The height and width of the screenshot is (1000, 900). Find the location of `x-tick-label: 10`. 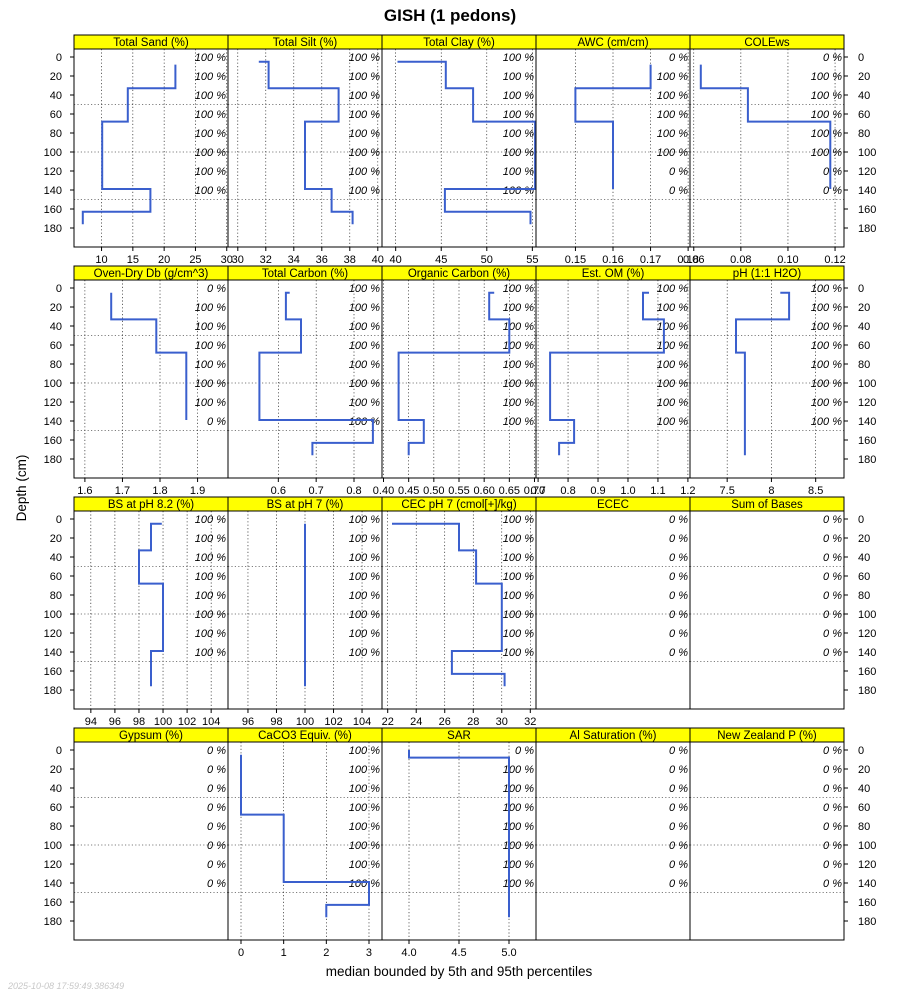

x-tick-label: 10 is located at coordinates (101, 260).